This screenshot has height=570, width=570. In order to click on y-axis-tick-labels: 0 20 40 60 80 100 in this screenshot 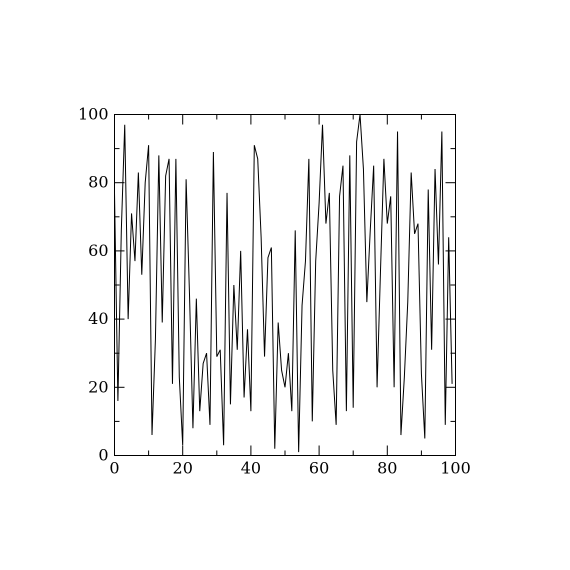, I will do `click(93, 285)`.